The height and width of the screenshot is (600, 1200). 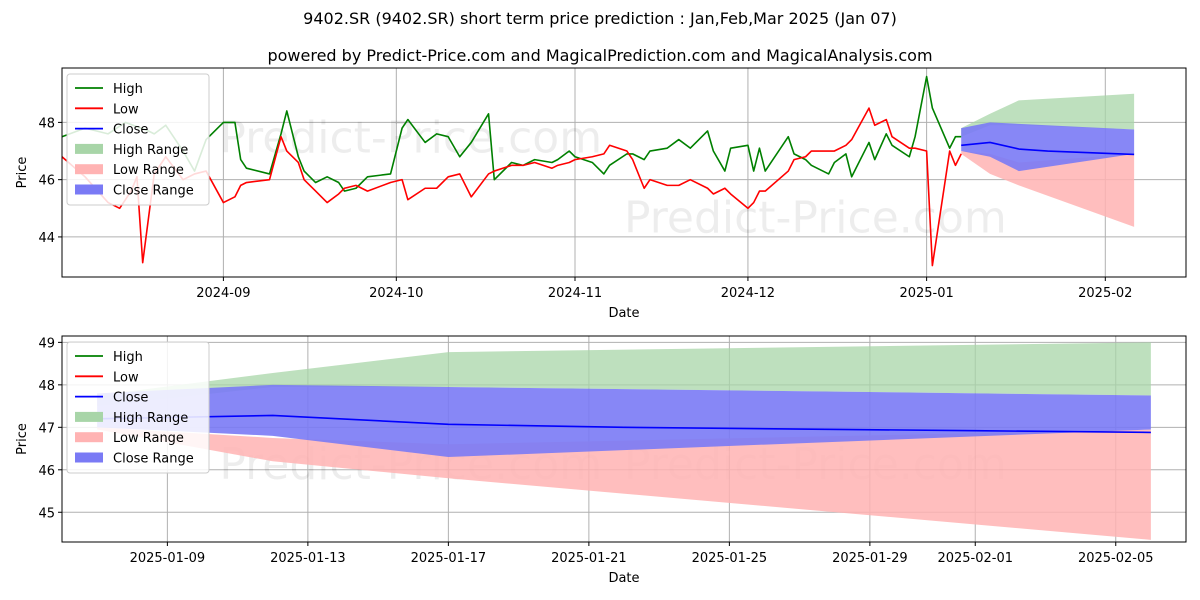 I want to click on x-tick-label: 2024-12, so click(x=748, y=293).